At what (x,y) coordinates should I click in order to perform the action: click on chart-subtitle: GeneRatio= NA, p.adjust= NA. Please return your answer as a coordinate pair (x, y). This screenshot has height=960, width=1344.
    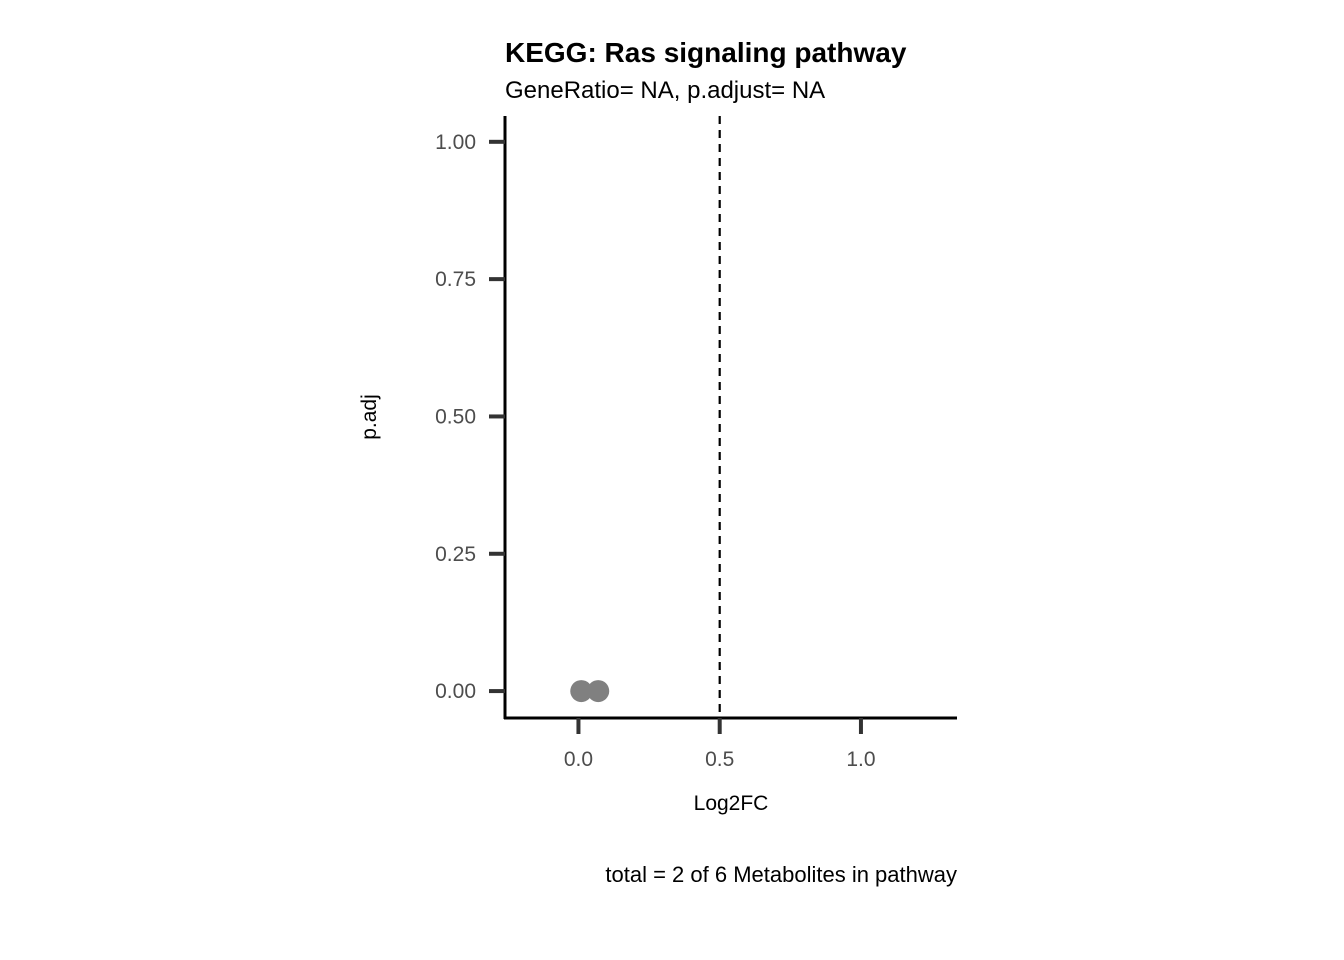
    Looking at the image, I should click on (665, 90).